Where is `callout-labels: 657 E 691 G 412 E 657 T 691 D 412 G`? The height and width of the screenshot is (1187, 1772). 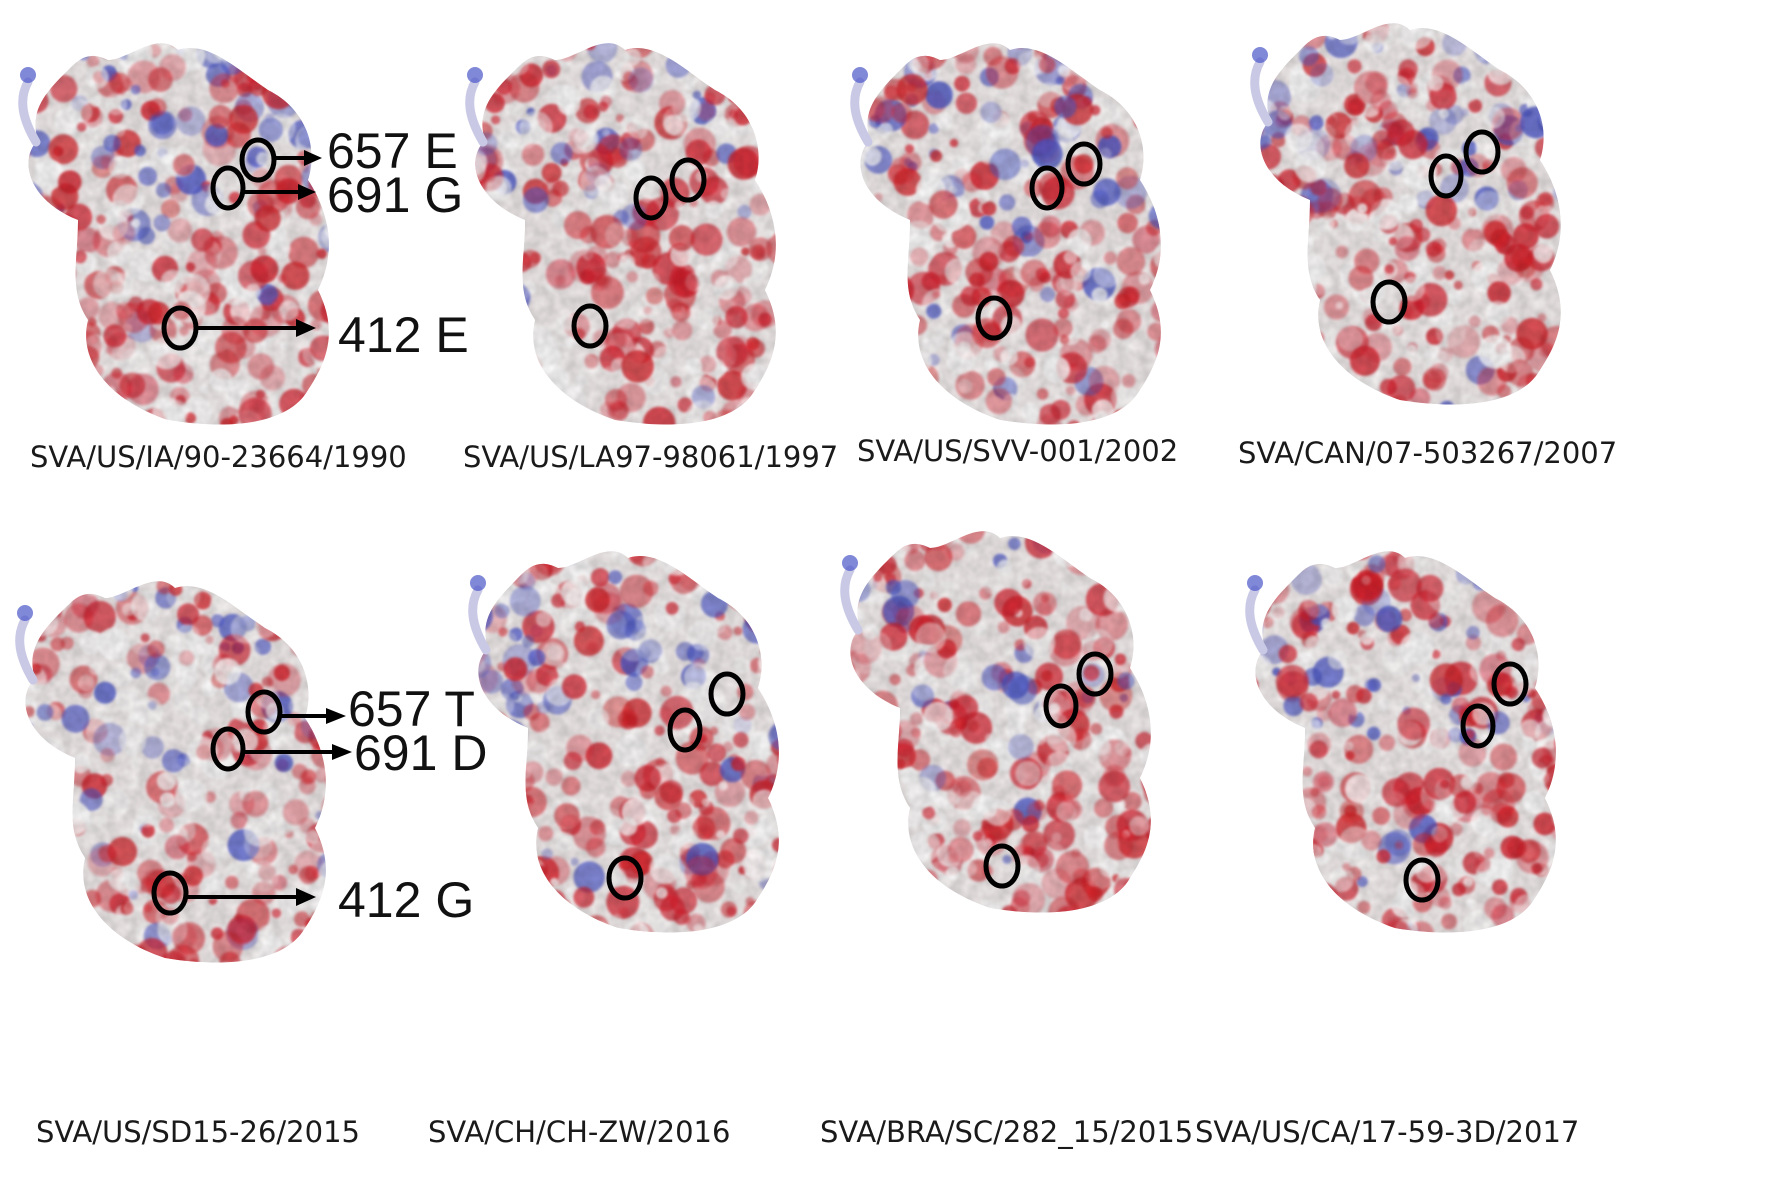
callout-labels: 657 E 691 G 412 E 657 T 691 D 412 G is located at coordinates (407, 525).